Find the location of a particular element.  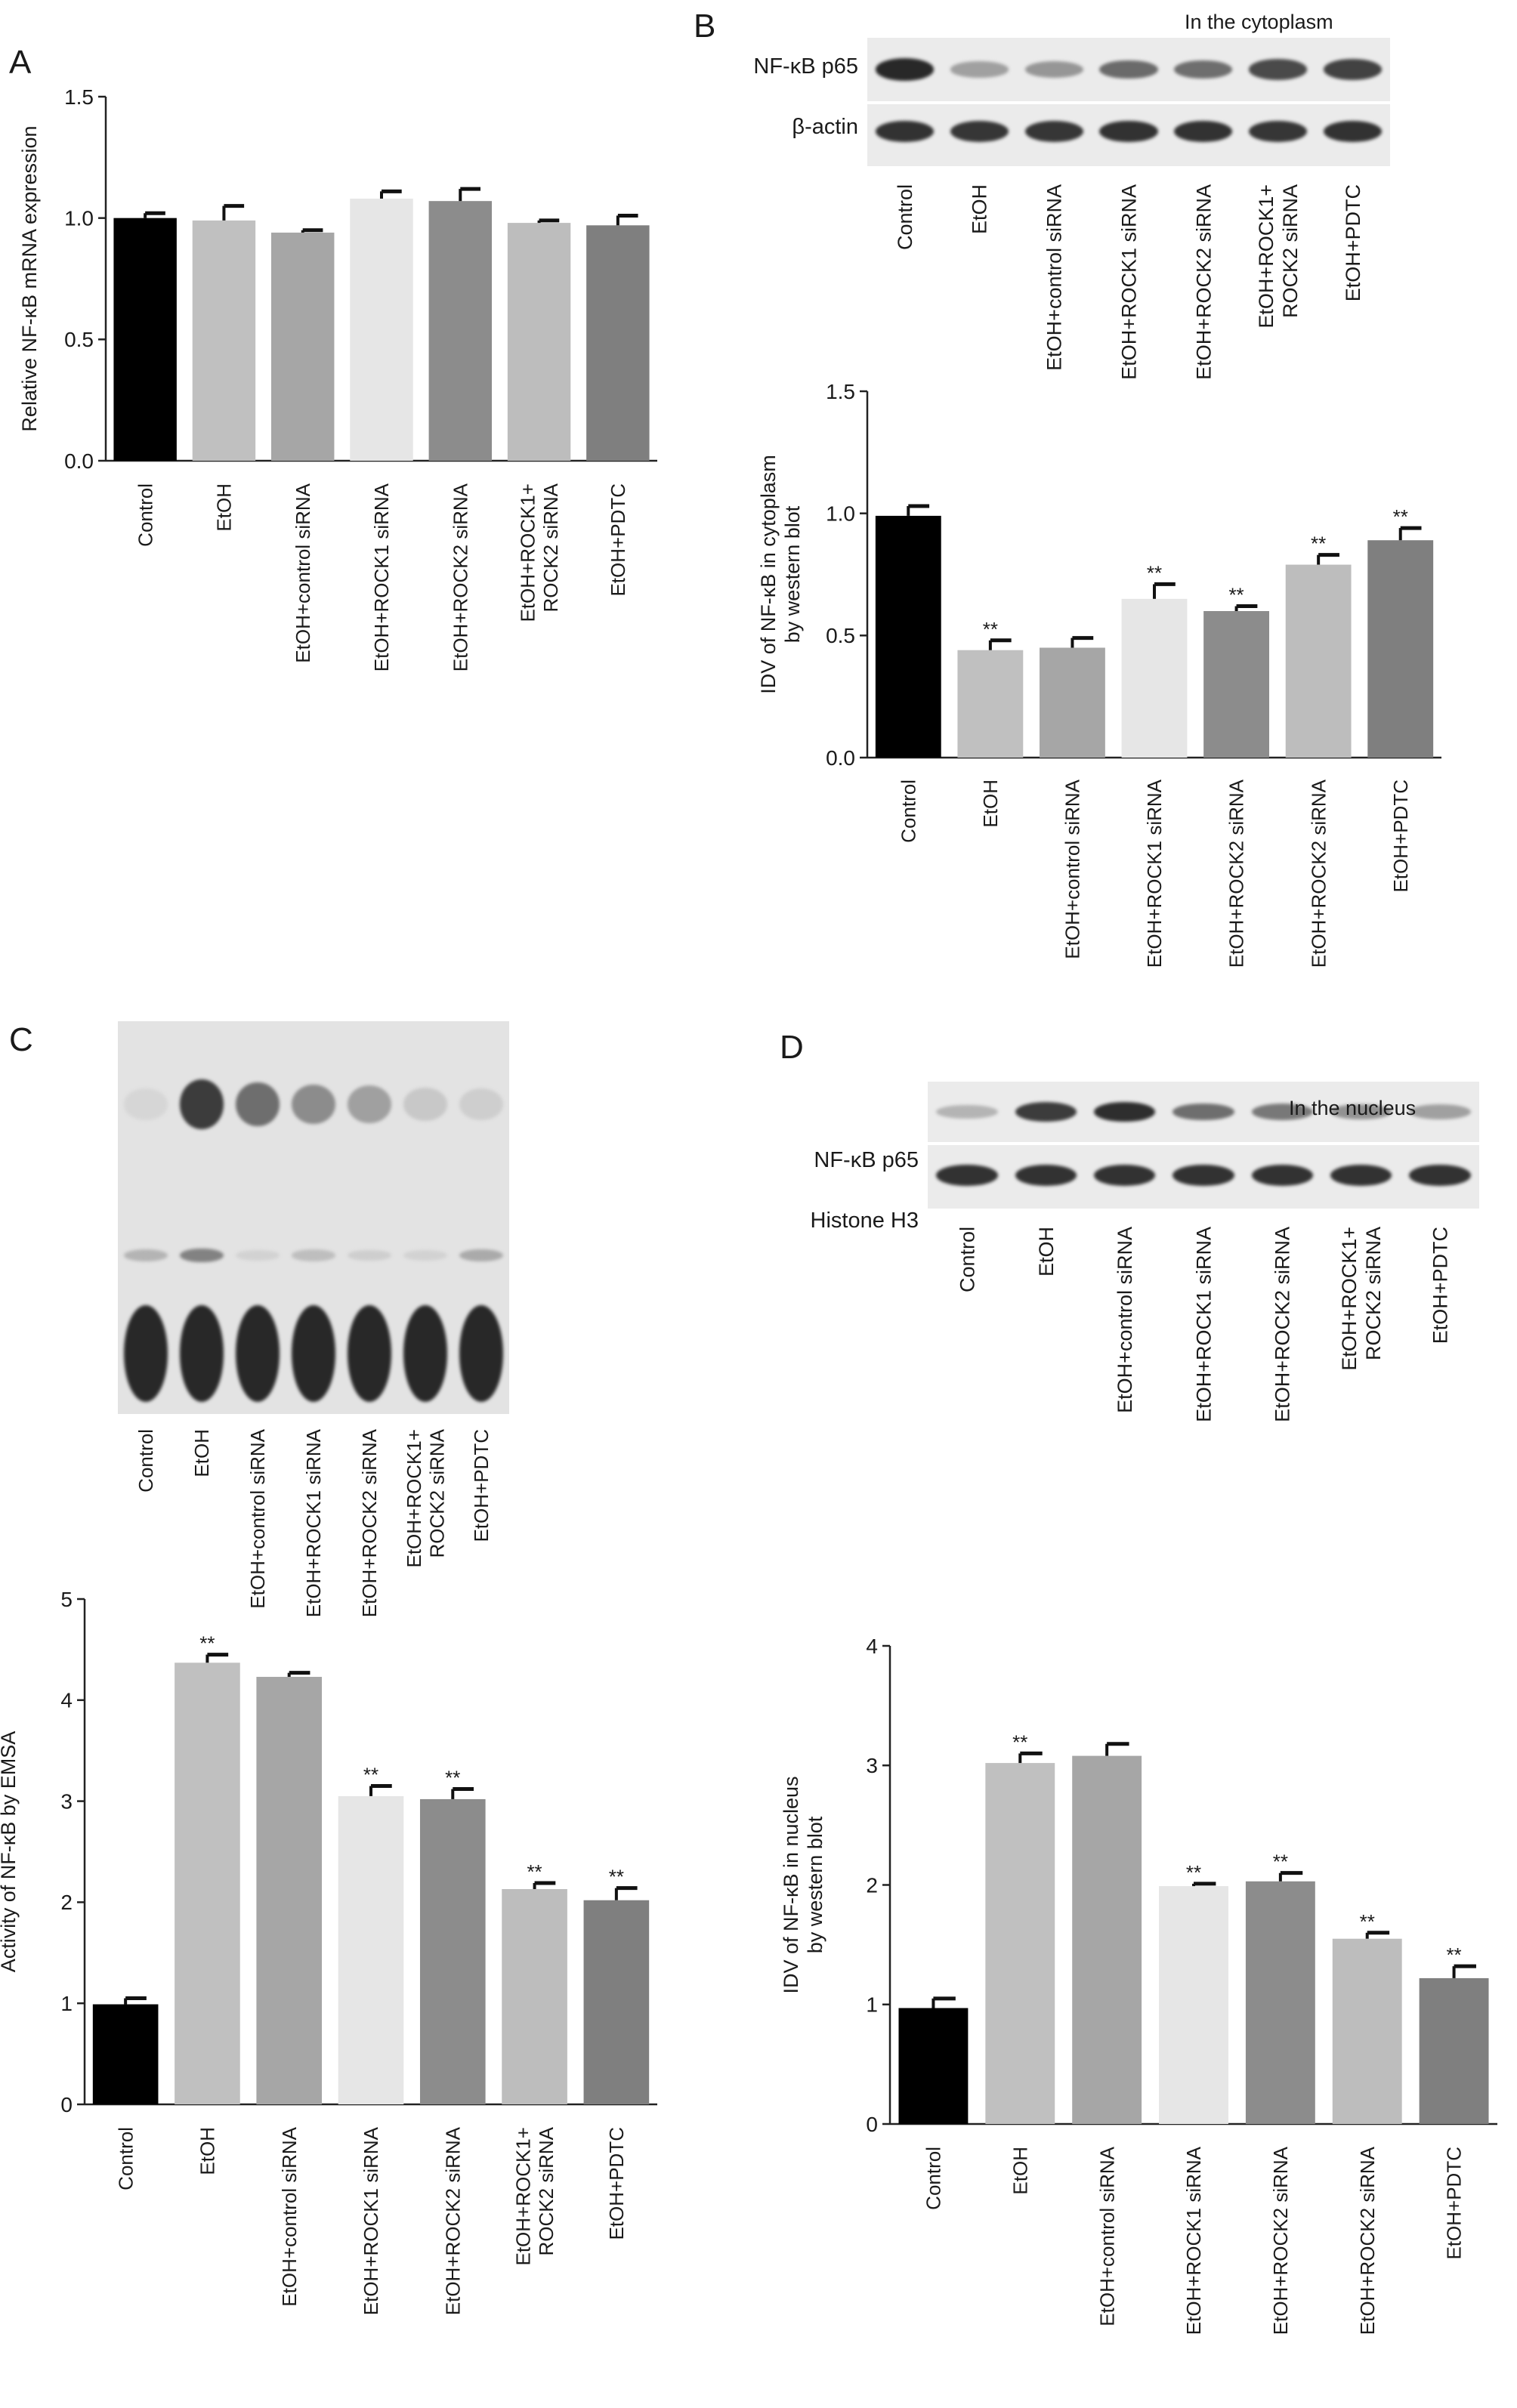

x-tick-label-line: EtOH+ROCK1 siRNA is located at coordinates (381, 577).